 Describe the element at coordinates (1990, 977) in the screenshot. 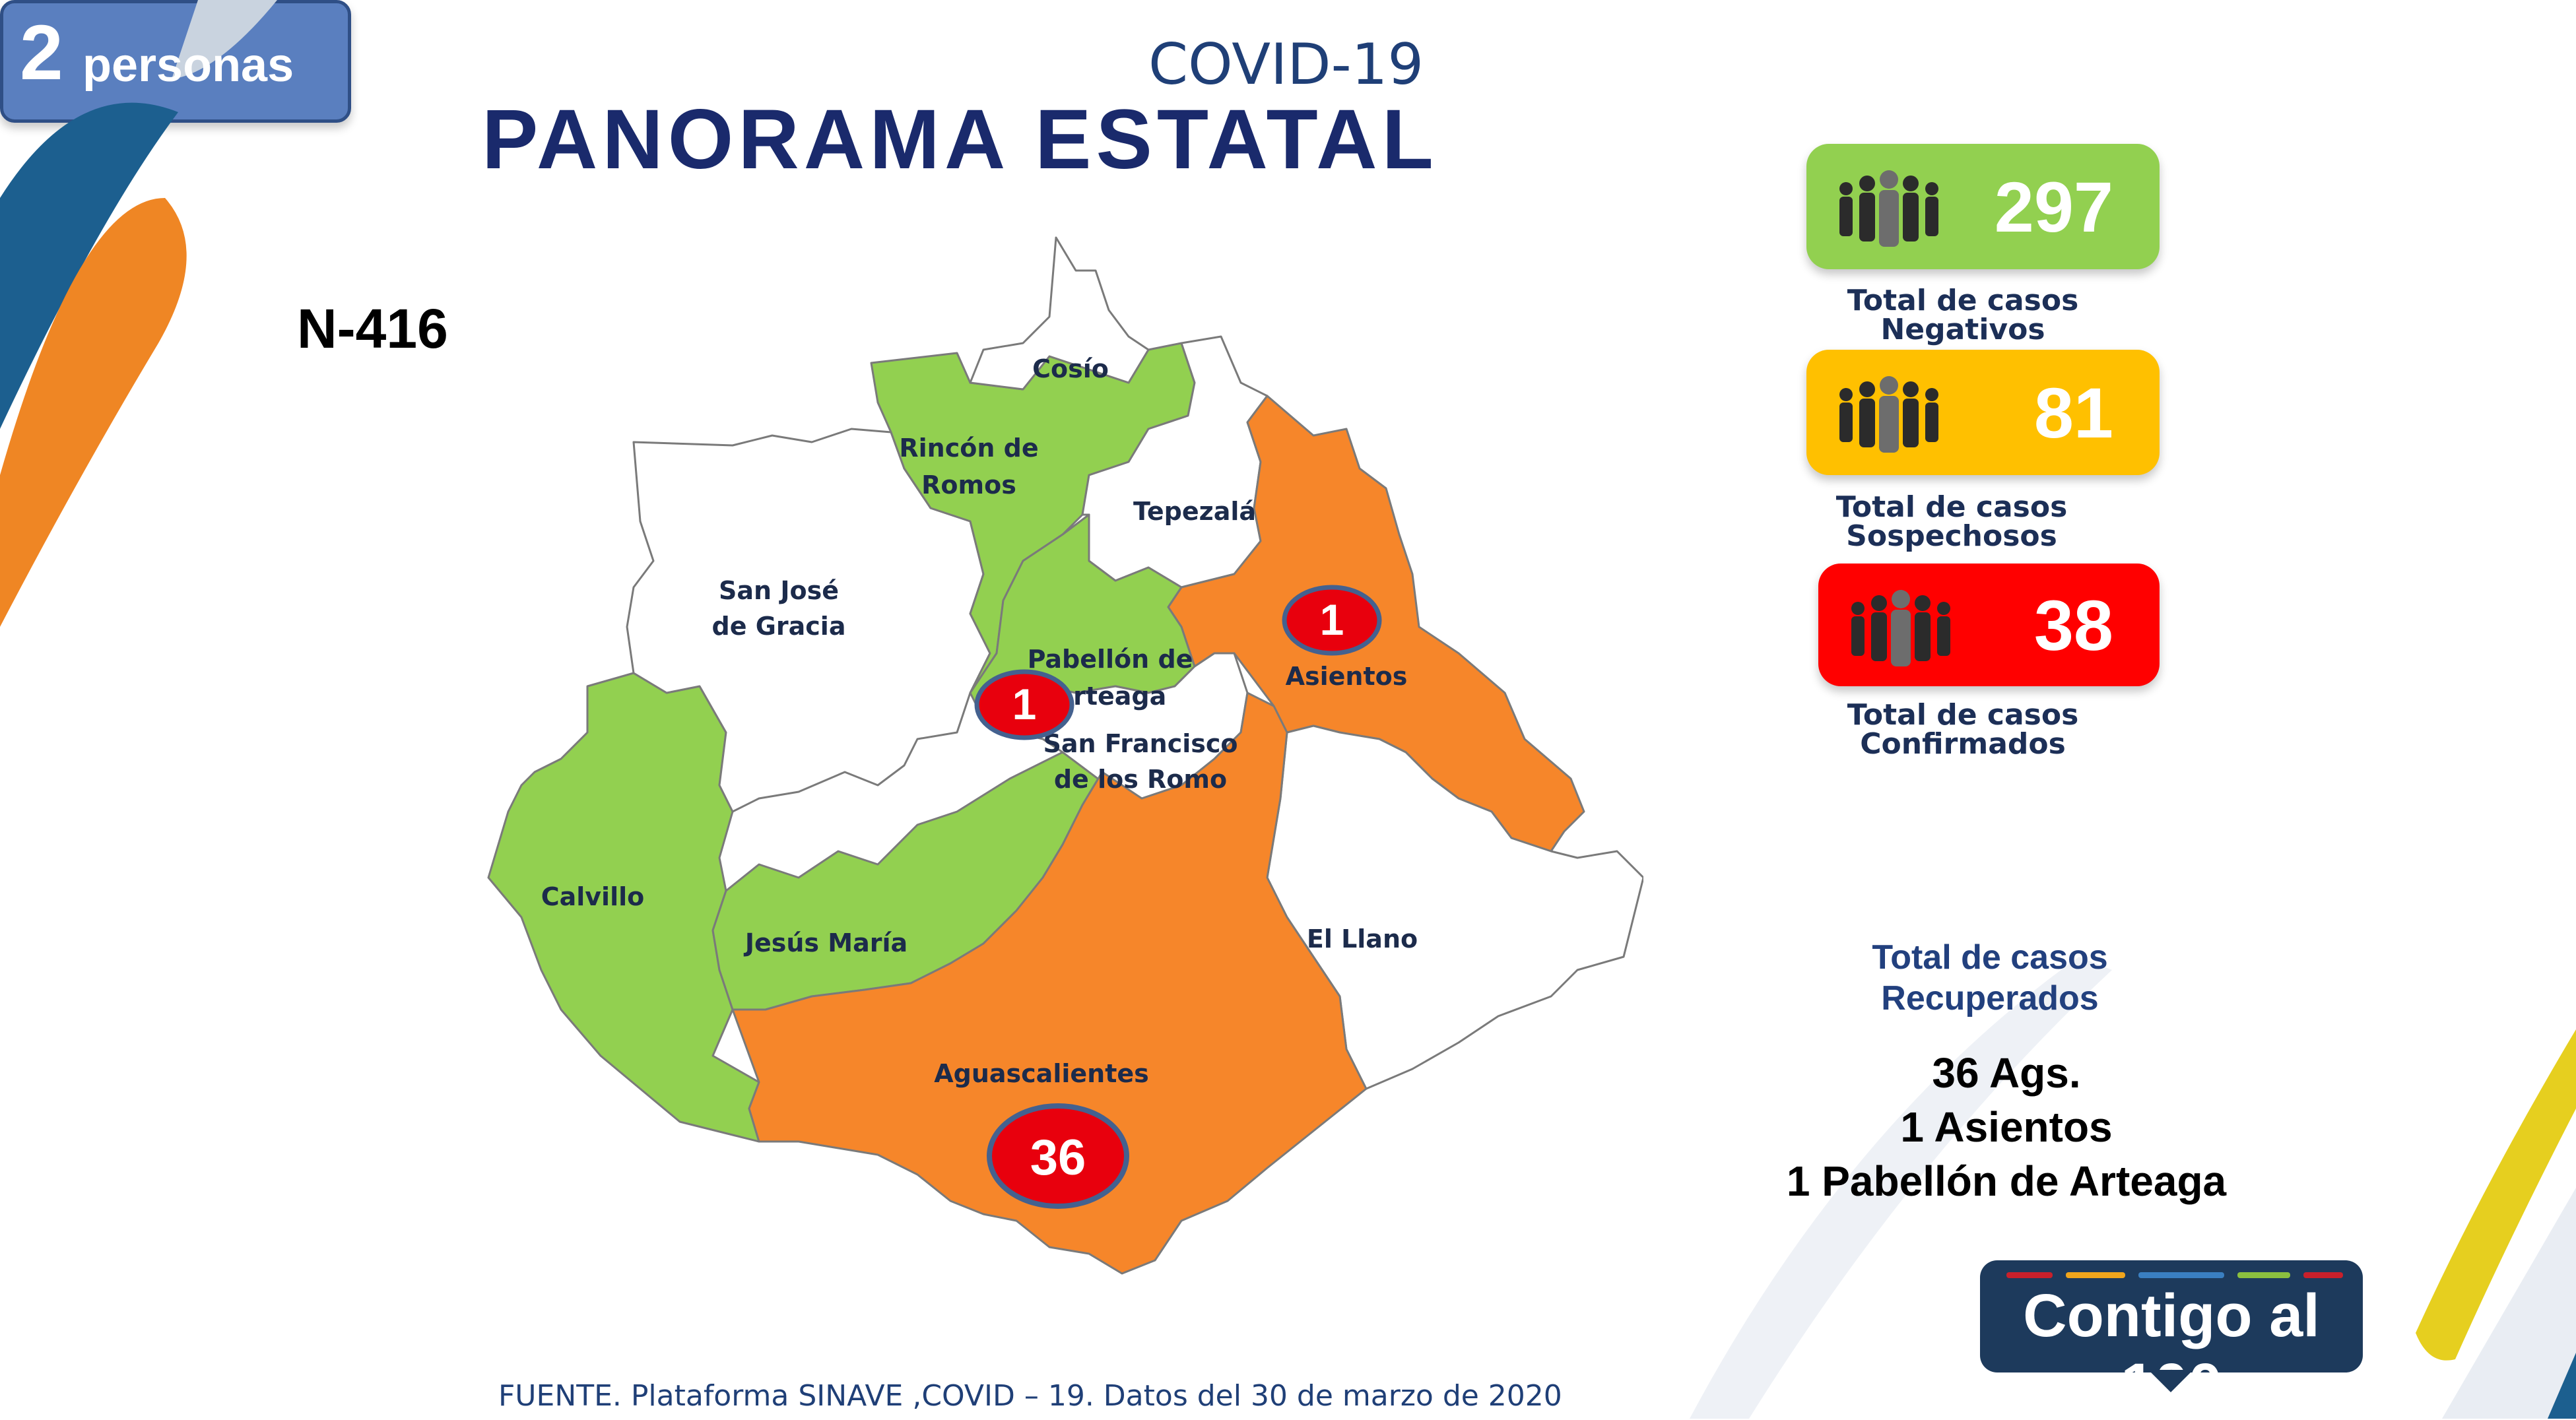

I see `recovered-caption: Total de casos Recuperados` at that location.